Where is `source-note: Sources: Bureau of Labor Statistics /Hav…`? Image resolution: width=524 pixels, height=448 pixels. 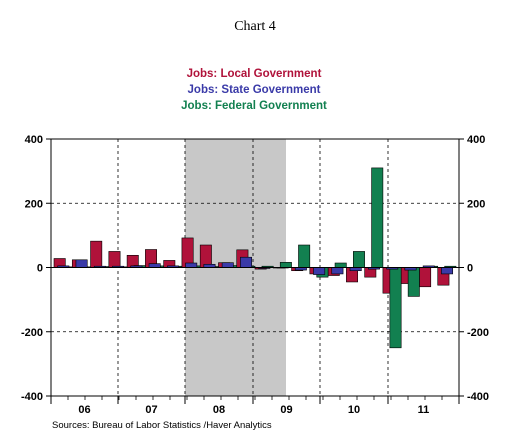
source-note: Sources: Bureau of Labor Statistics /Hav… is located at coordinates (162, 425).